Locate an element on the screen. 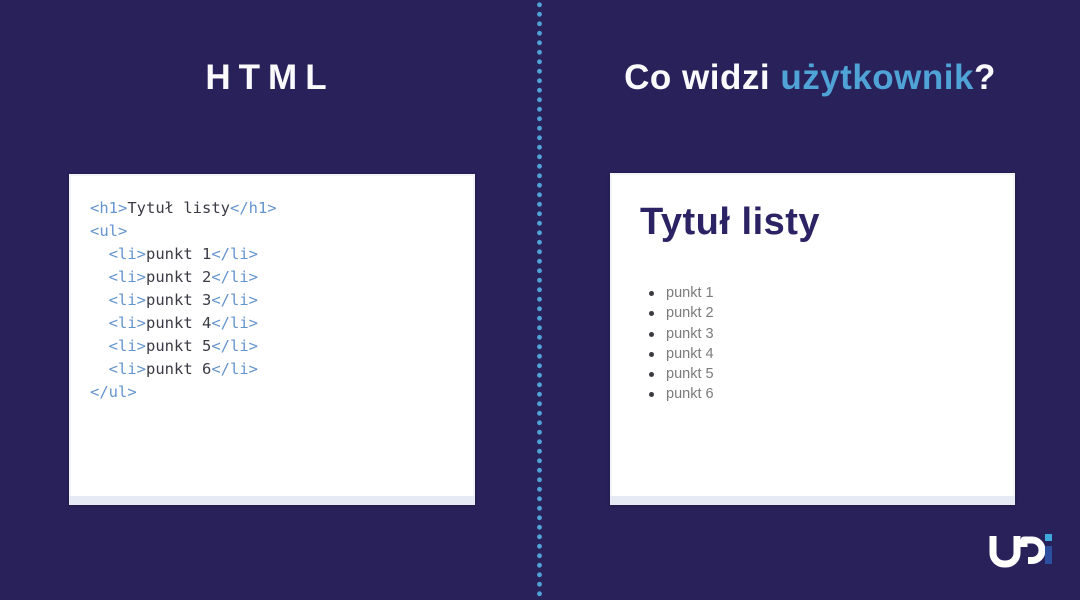 This screenshot has width=1080, height=600. code-line: <li>punkt 1</li> is located at coordinates (183, 254).